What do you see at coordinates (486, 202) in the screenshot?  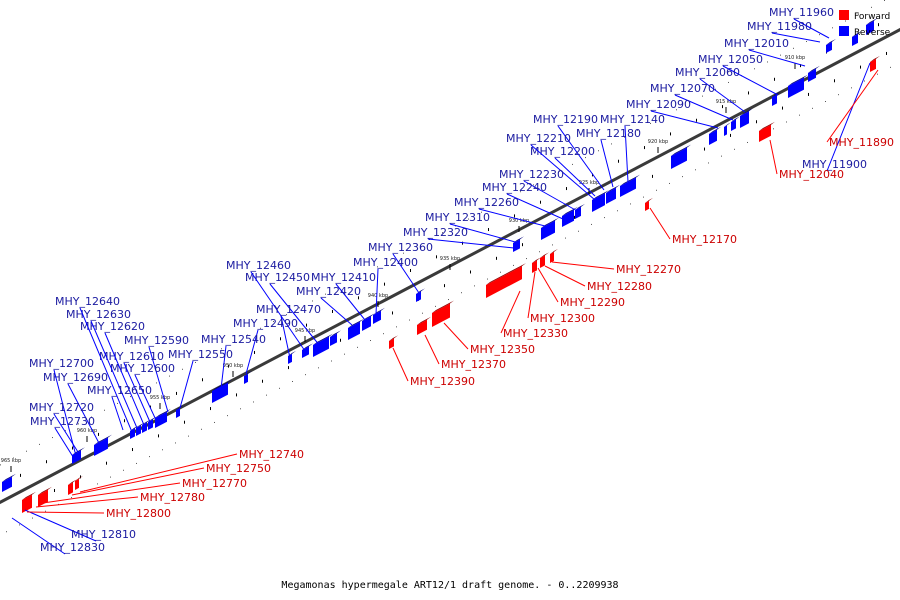 I see `gene-label-mhy-12260: MHY_12260` at bounding box center [486, 202].